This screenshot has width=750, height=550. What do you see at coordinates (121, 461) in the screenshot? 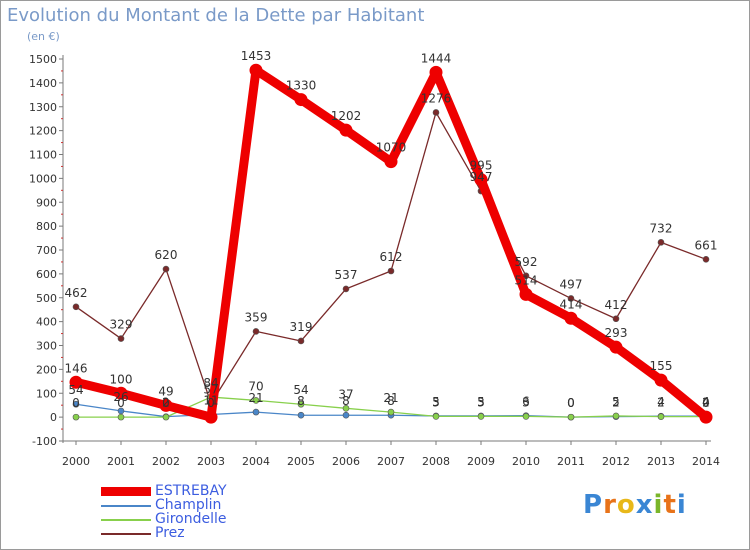
I see `x-tick-label: 2001` at bounding box center [121, 461].